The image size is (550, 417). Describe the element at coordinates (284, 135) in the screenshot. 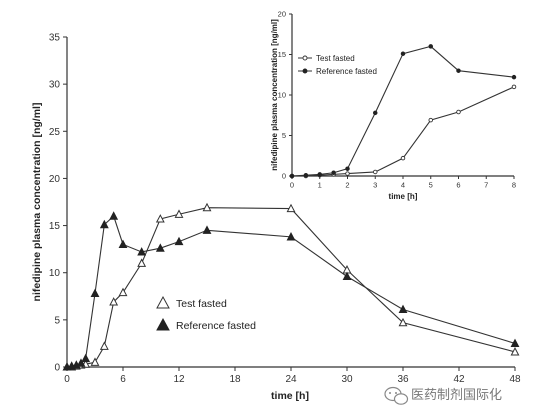

I see `inset-y-tick-label: 5` at that location.